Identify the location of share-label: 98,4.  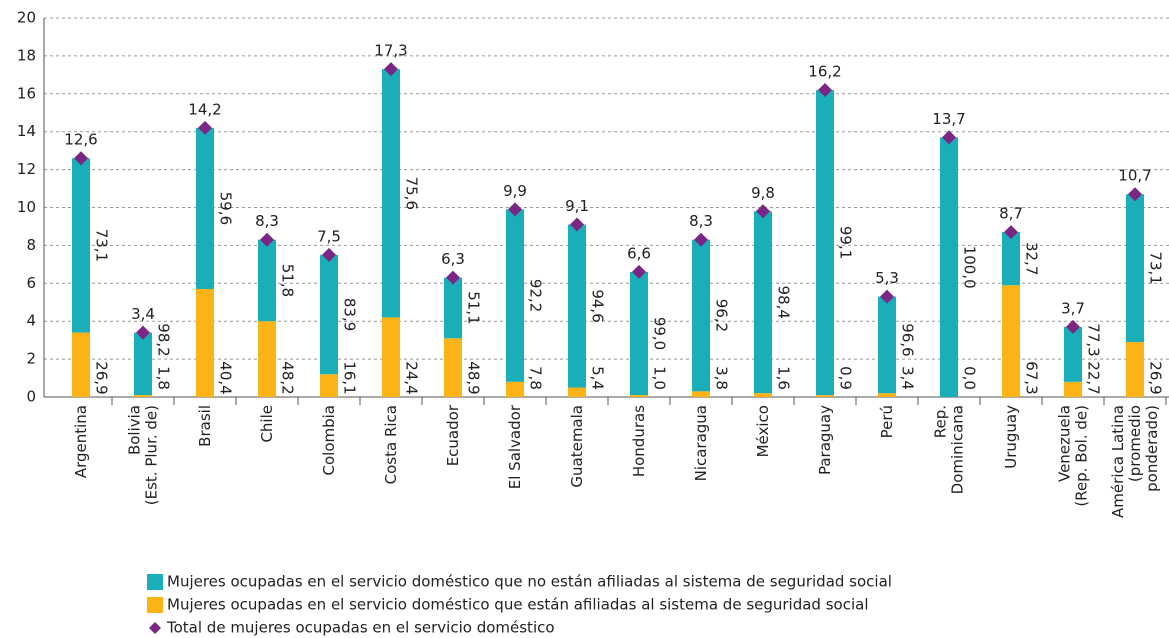
(784, 302).